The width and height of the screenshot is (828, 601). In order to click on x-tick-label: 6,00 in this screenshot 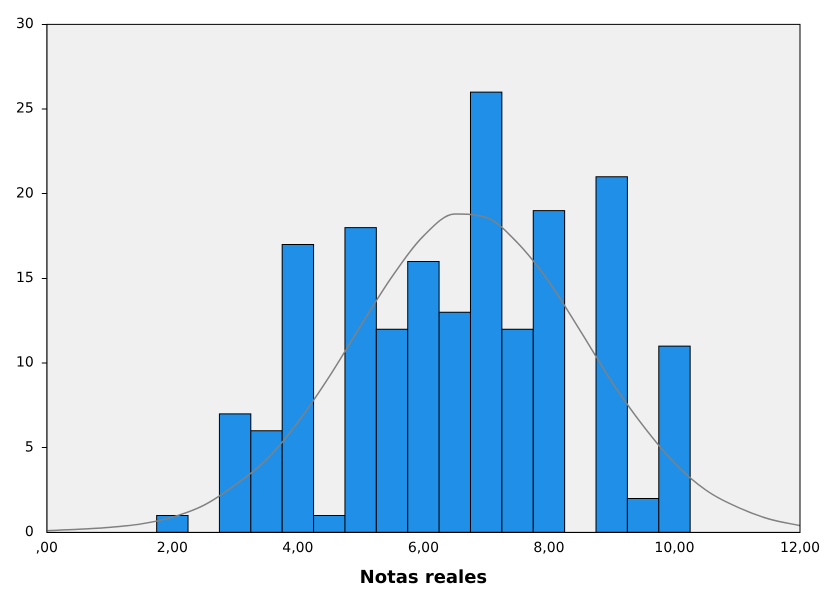, I will do `click(423, 548)`.